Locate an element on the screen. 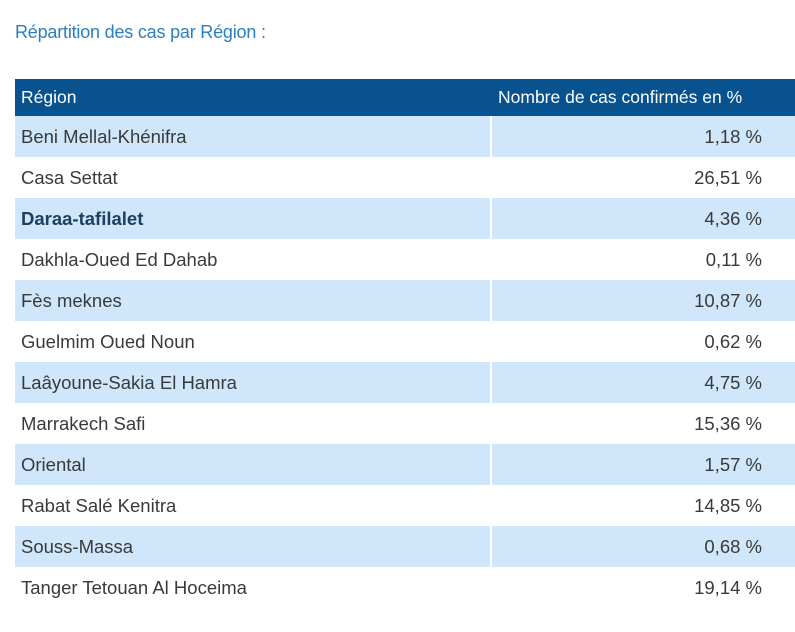  table-row: Beni Mellal-Khénifra 1,18 % is located at coordinates (405, 136).